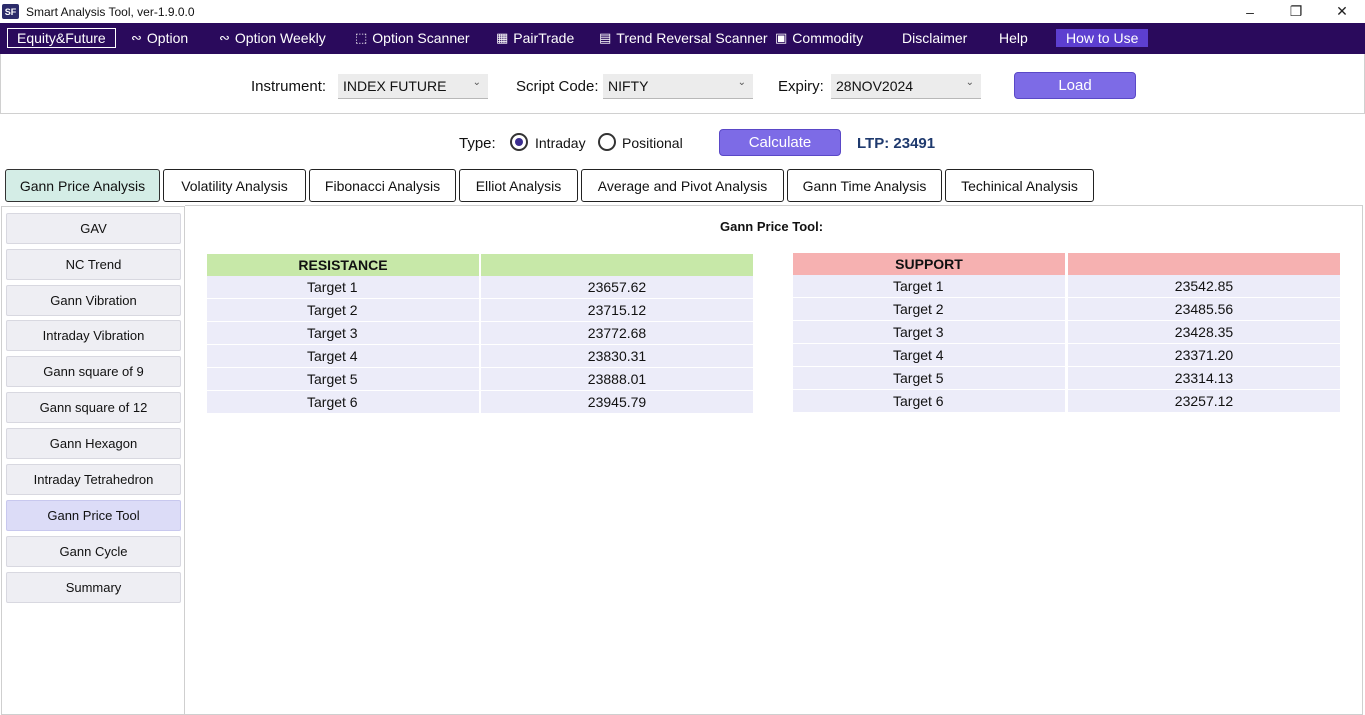  Describe the element at coordinates (82, 185) in the screenshot. I see `tab-gann-price-analysis: Gann Price Analysis` at that location.